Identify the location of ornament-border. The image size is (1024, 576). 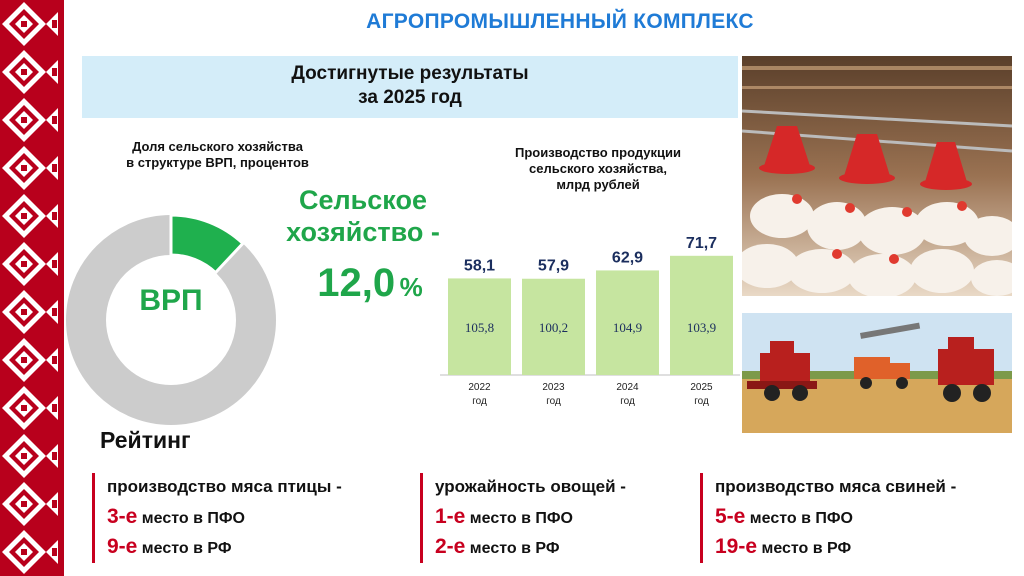
(32, 288).